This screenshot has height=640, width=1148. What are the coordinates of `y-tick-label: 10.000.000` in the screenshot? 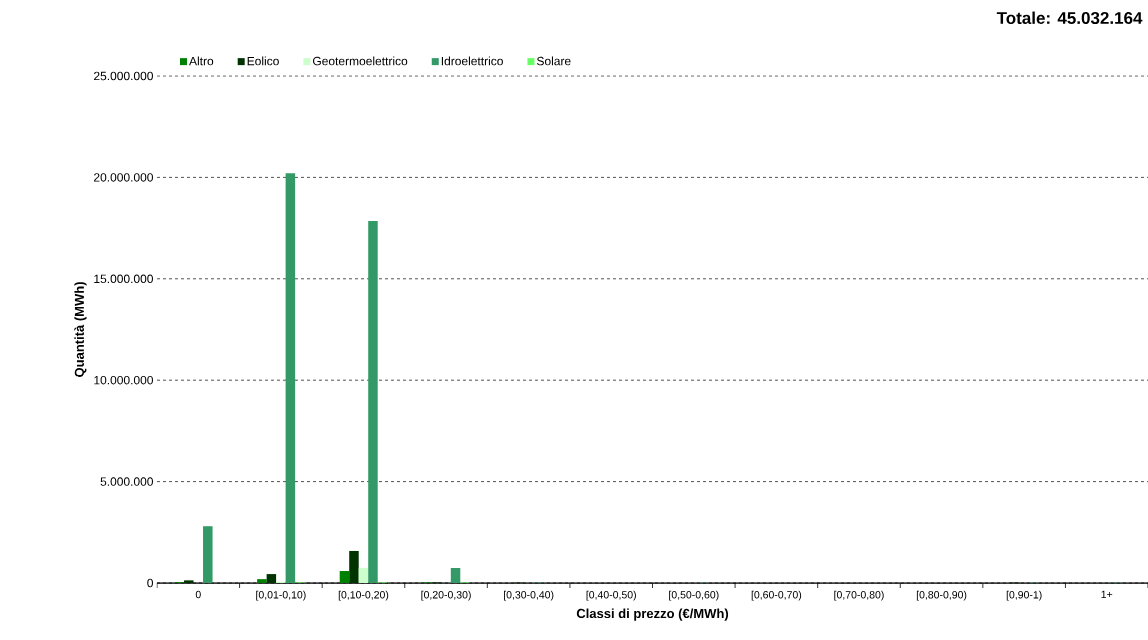 It's located at (123, 380).